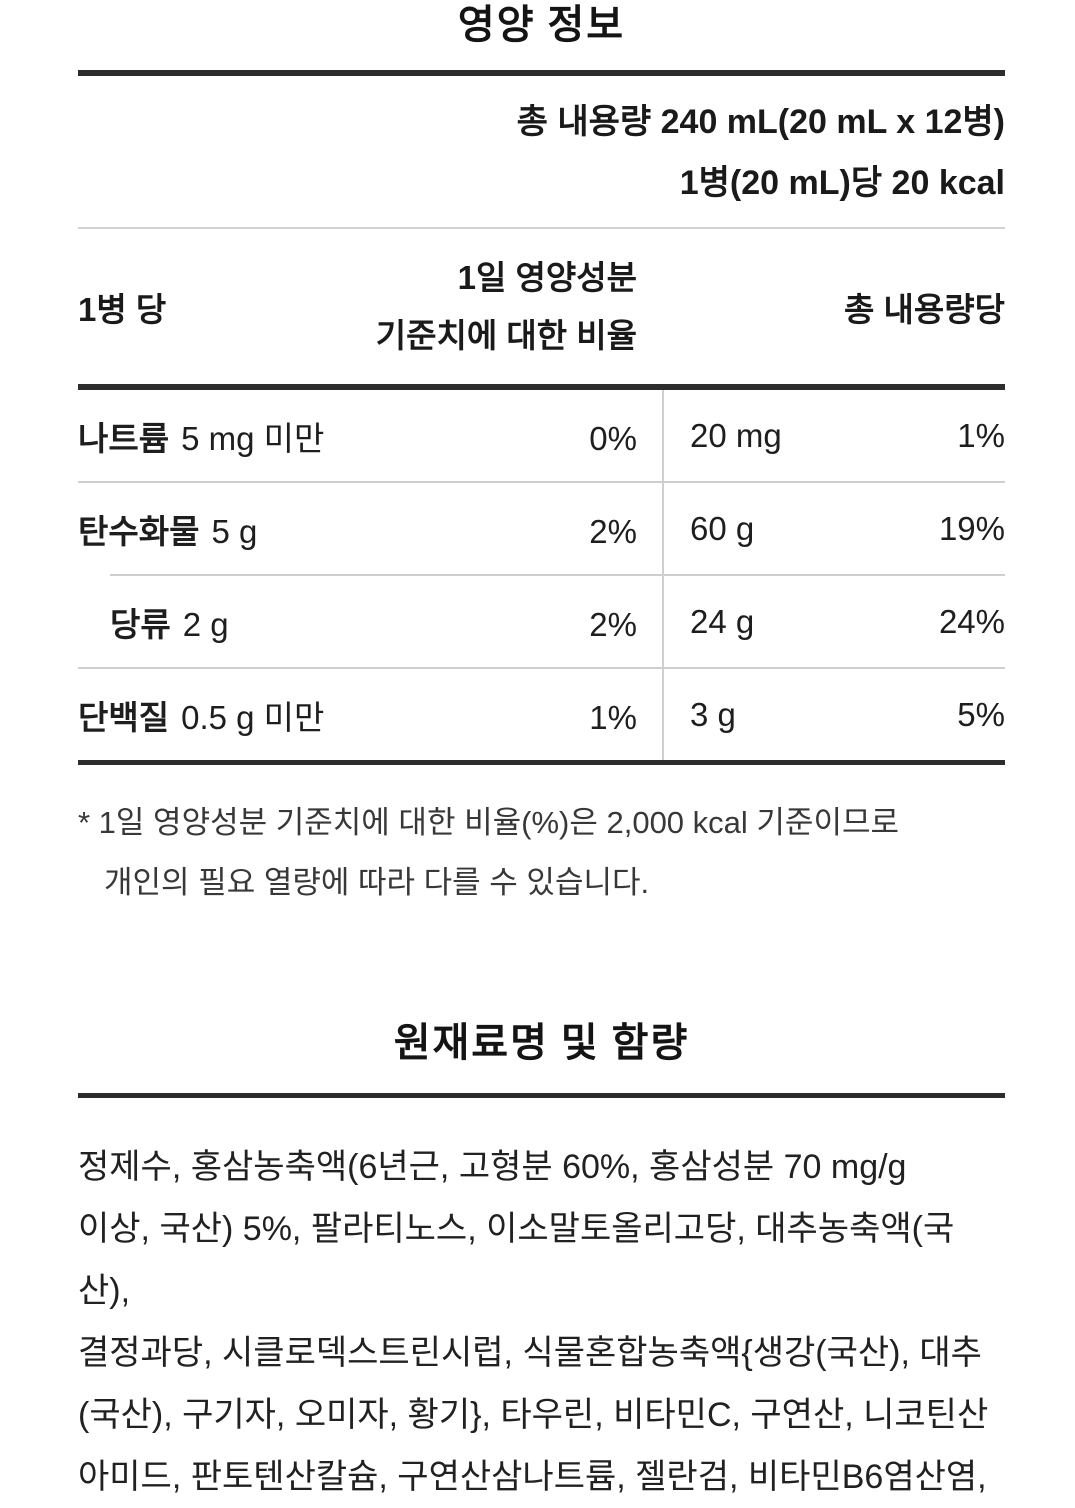 This screenshot has height=1508, width=1075. Describe the element at coordinates (506, 335) in the screenshot. I see `header-daily-value-line2: 기준치에 대한 비율` at that location.